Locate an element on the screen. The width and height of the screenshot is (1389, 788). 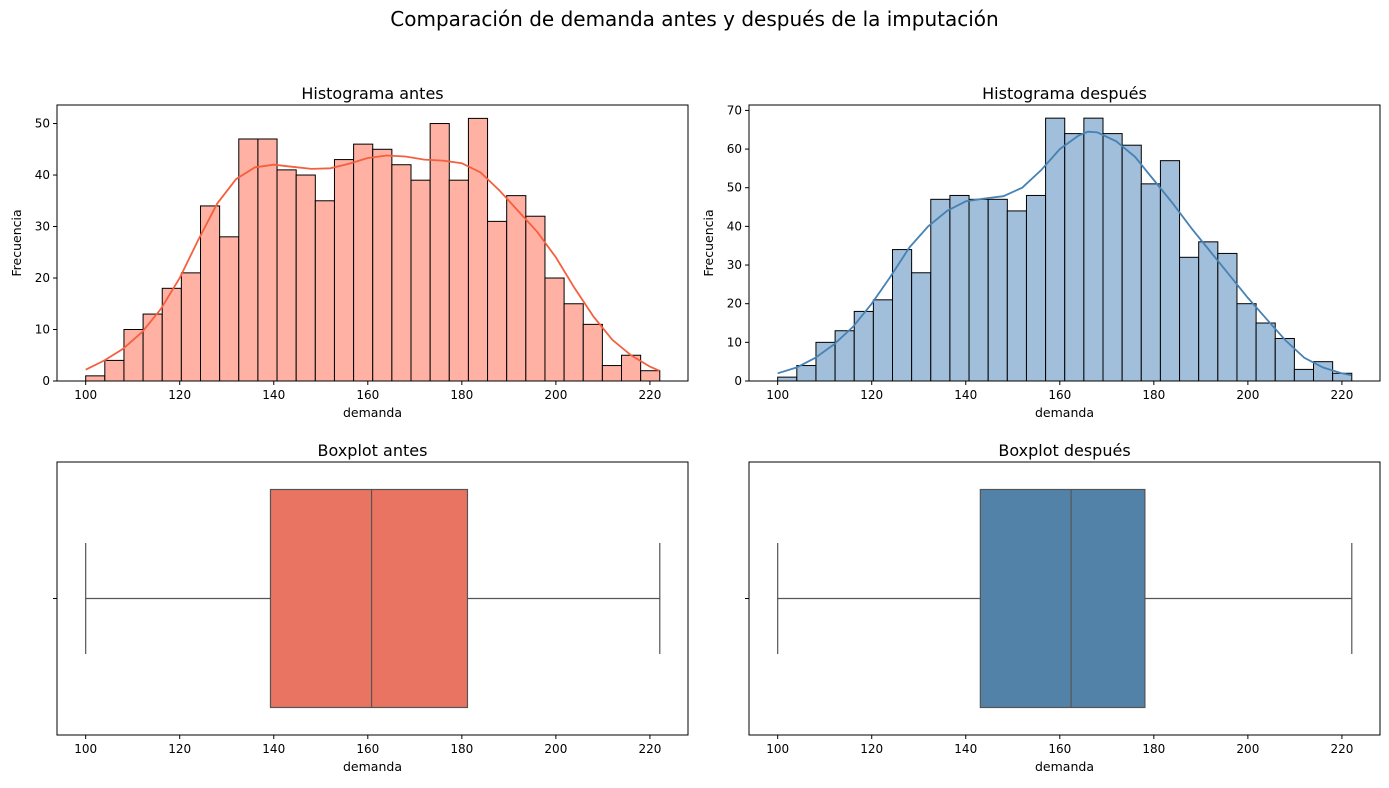
hist-despues-title: Histograma después is located at coordinates (1064, 93).